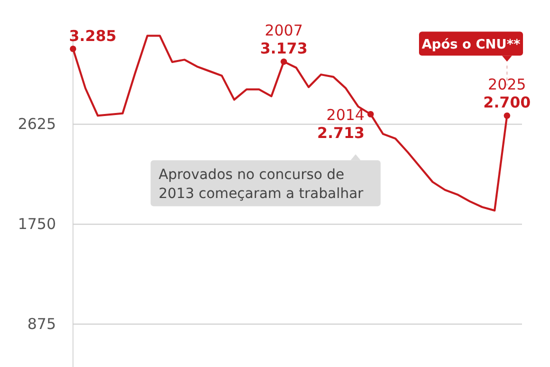  Describe the element at coordinates (507, 85) in the screenshot. I see `annotation: 2025` at that location.